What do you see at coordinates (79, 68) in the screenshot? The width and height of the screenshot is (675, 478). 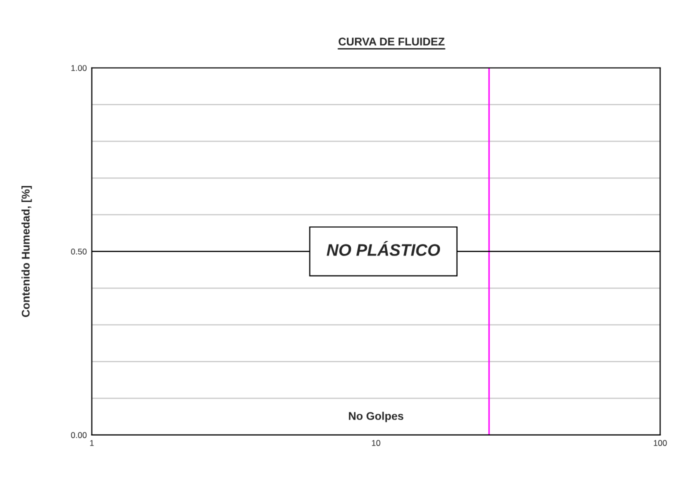 I see `y-tick-label: 1.00` at bounding box center [79, 68].